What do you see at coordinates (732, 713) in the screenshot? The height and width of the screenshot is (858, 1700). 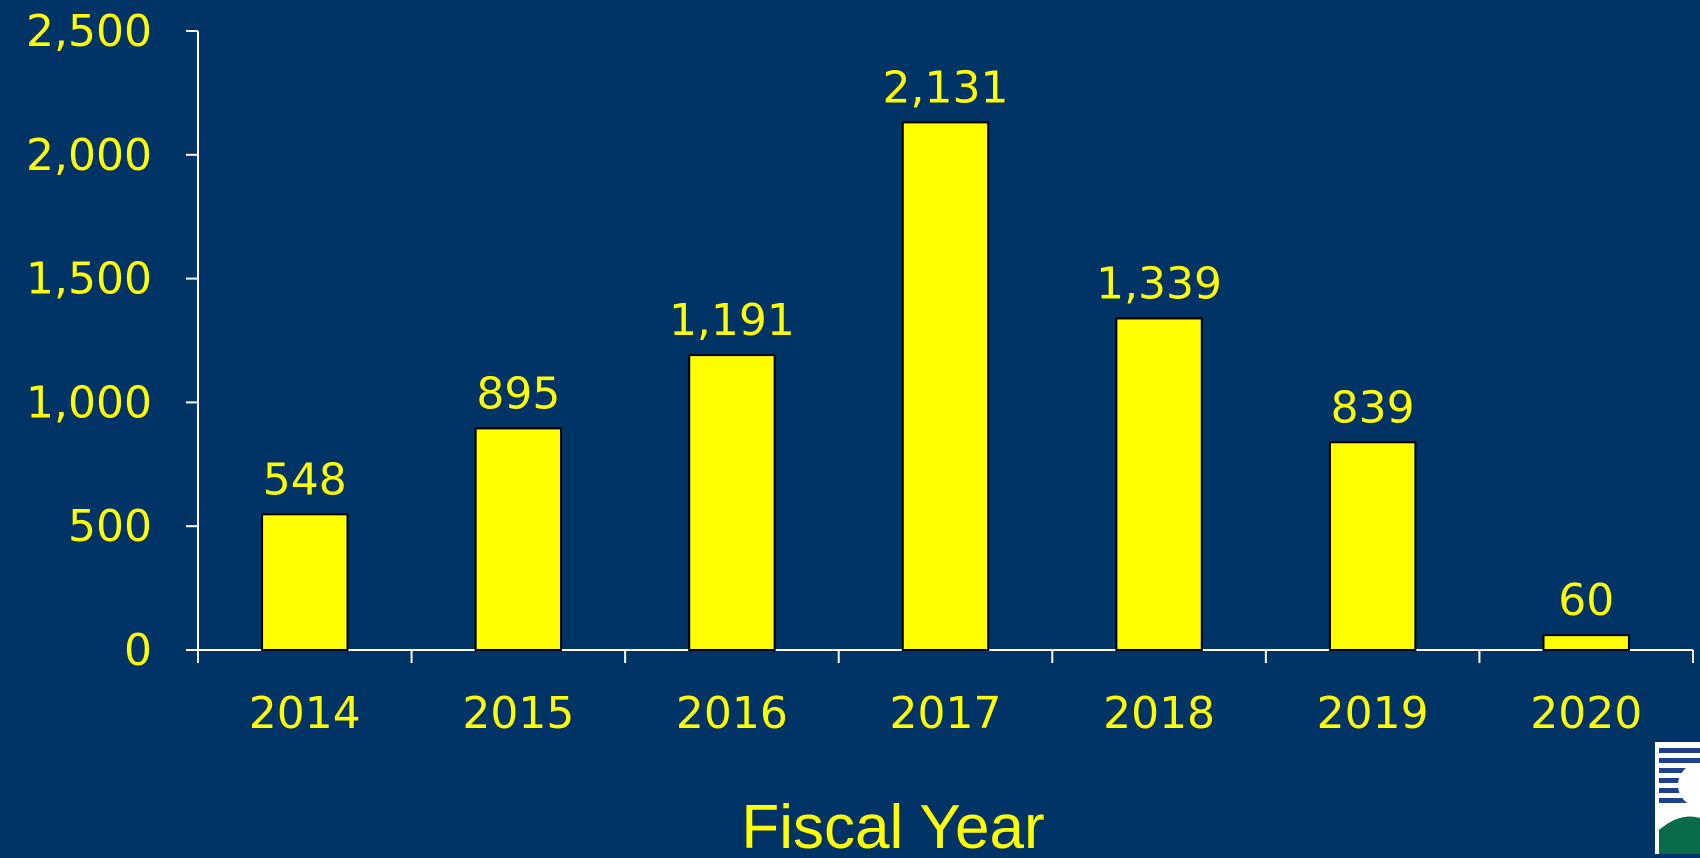 I see `x-tick-label-2016: 2016` at bounding box center [732, 713].